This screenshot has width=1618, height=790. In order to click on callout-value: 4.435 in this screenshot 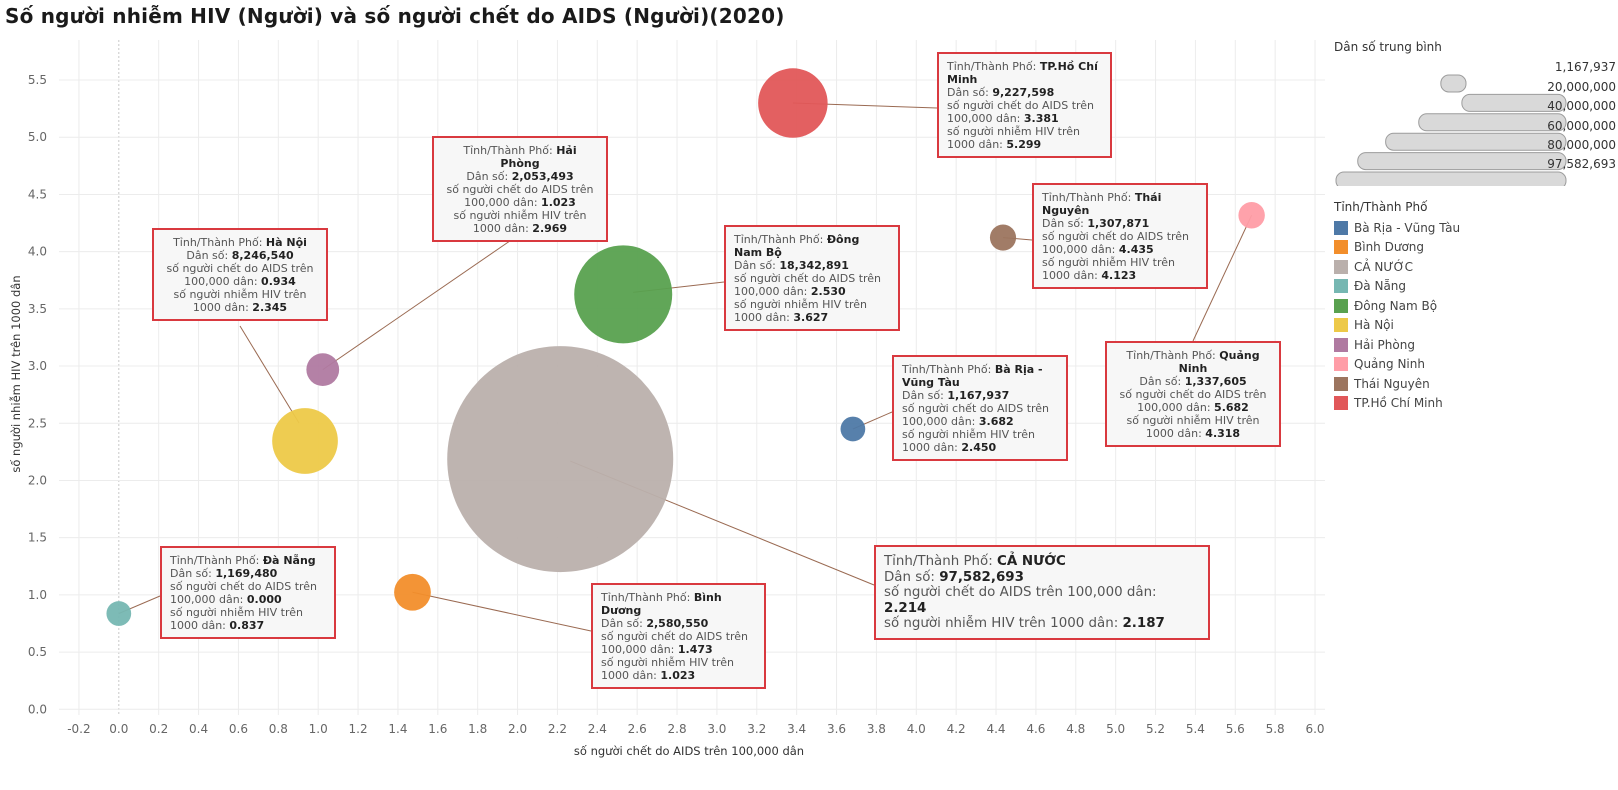, I will do `click(1136, 249)`.